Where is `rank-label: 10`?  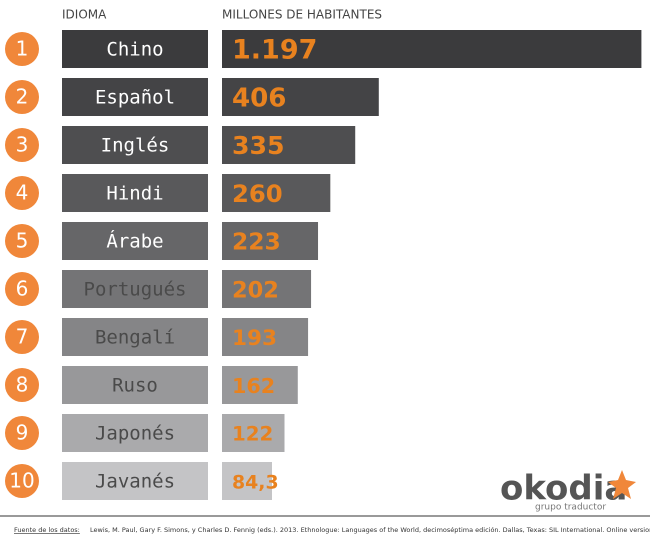
rank-label: 10 is located at coordinates (21, 481).